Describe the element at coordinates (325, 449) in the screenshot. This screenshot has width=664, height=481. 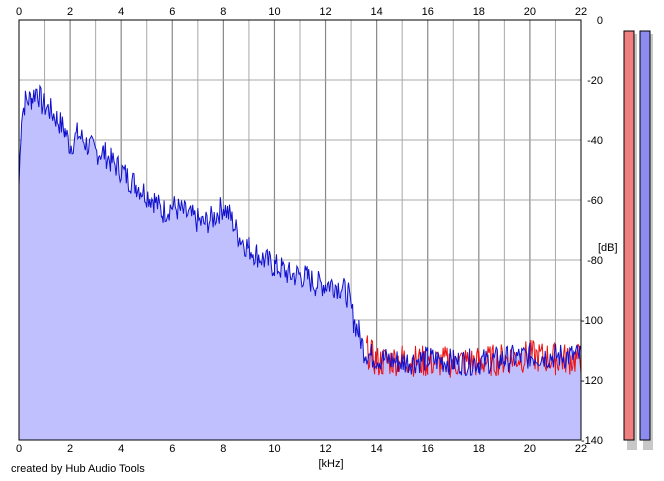
I see `x-tick-label-bottom: 12` at that location.